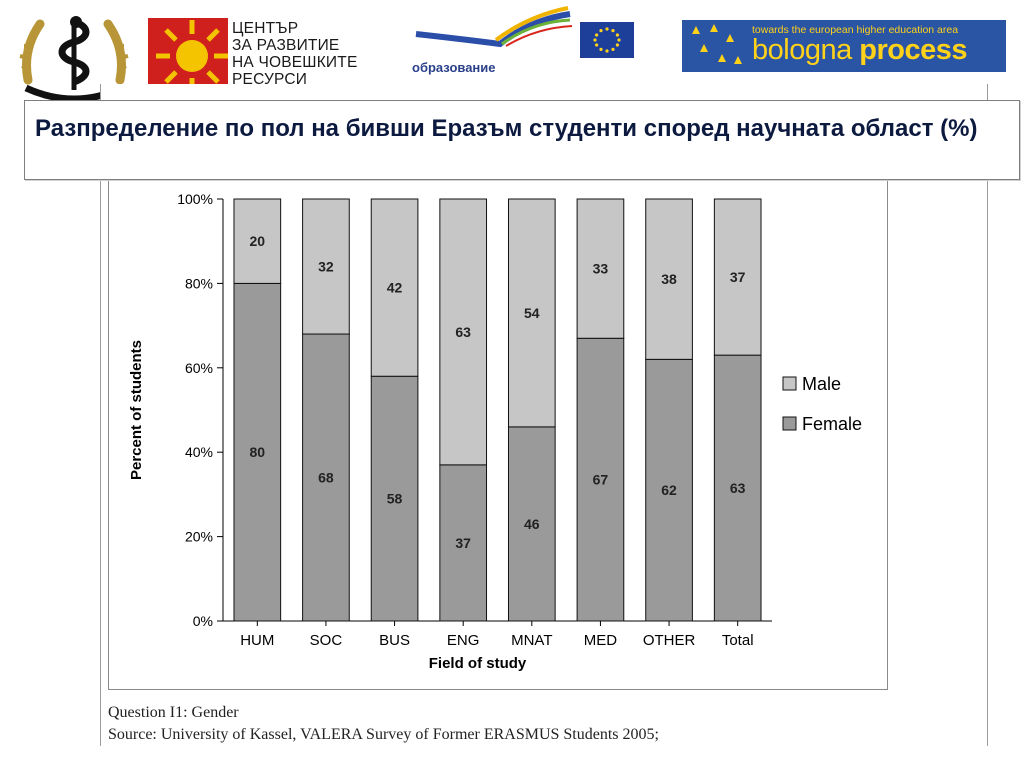 The image size is (1024, 768). What do you see at coordinates (199, 452) in the screenshot?
I see `y-tick-label: 40%` at bounding box center [199, 452].